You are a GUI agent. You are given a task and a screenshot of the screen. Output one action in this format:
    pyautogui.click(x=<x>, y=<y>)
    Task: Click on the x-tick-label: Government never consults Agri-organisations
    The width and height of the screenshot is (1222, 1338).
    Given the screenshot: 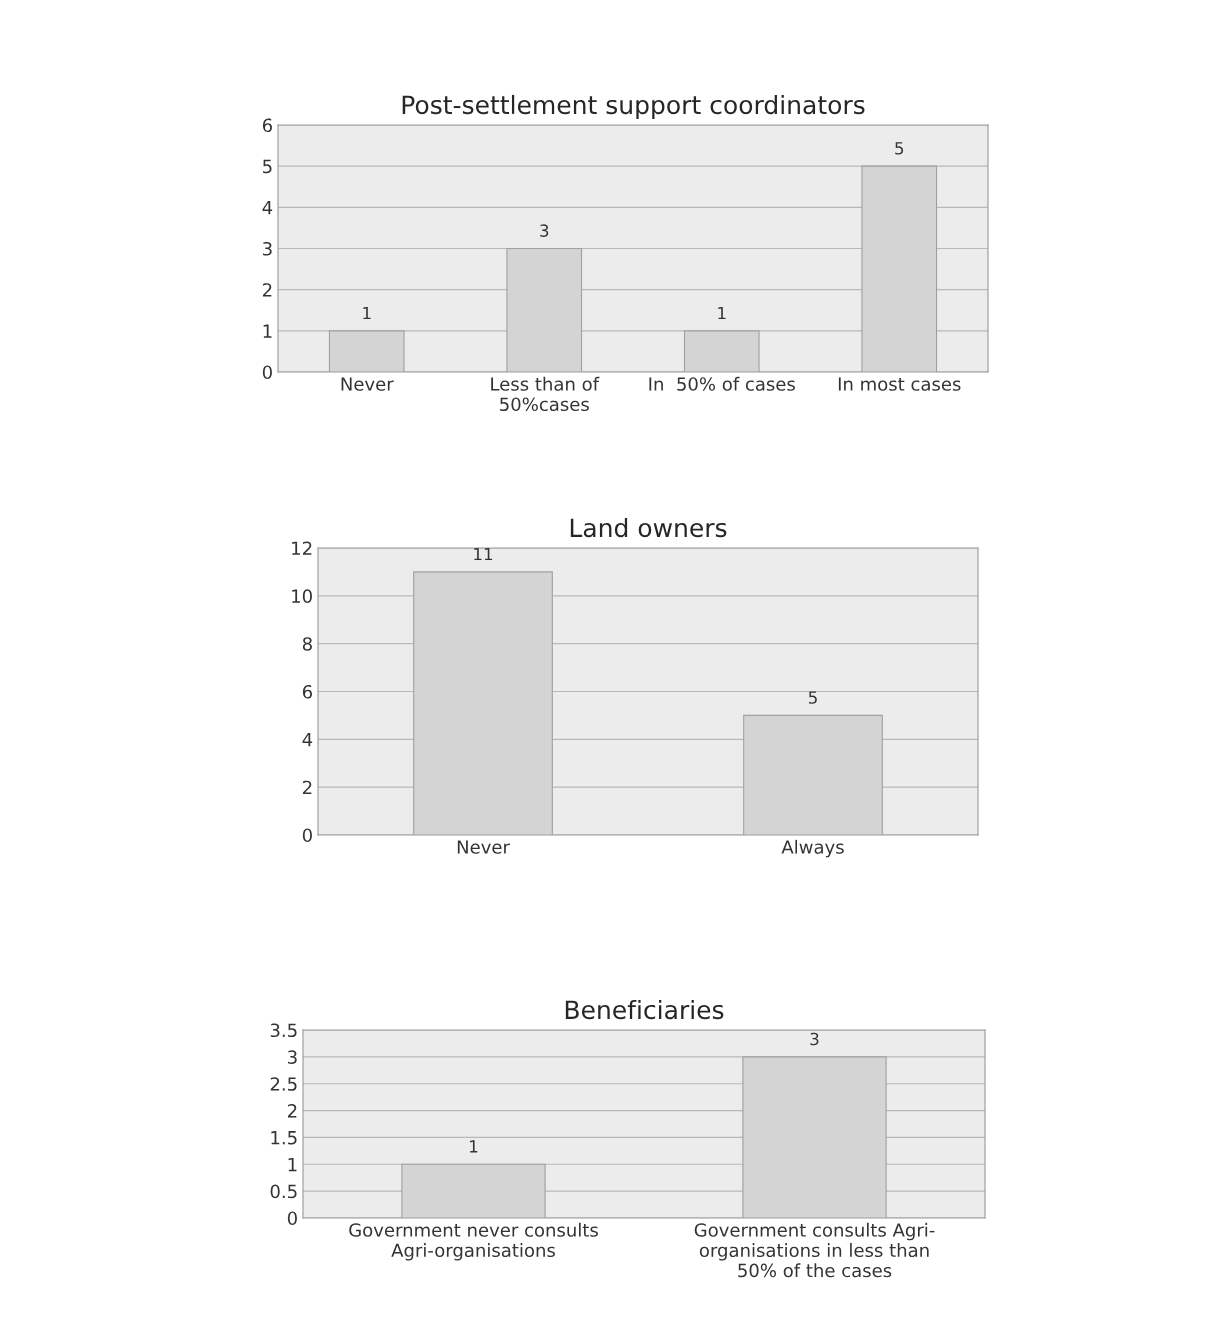 What is the action you would take?
    pyautogui.click(x=473, y=1241)
    